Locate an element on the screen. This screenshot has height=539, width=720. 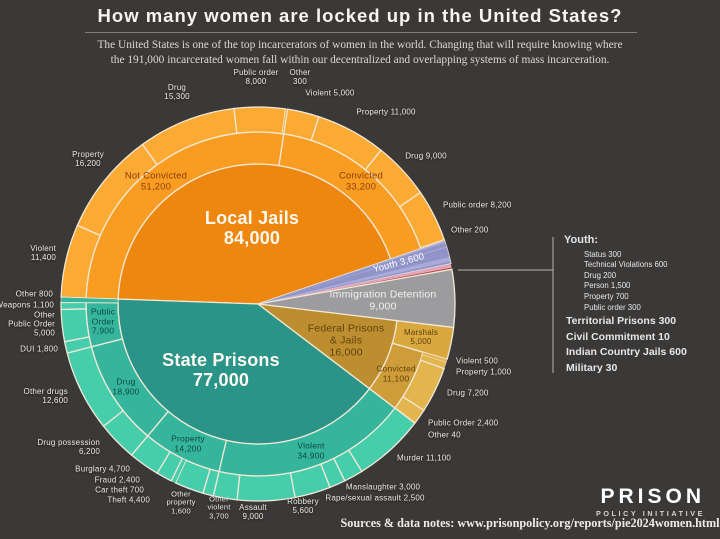
slice-youth-technical-violations is located at coordinates (352, 273).